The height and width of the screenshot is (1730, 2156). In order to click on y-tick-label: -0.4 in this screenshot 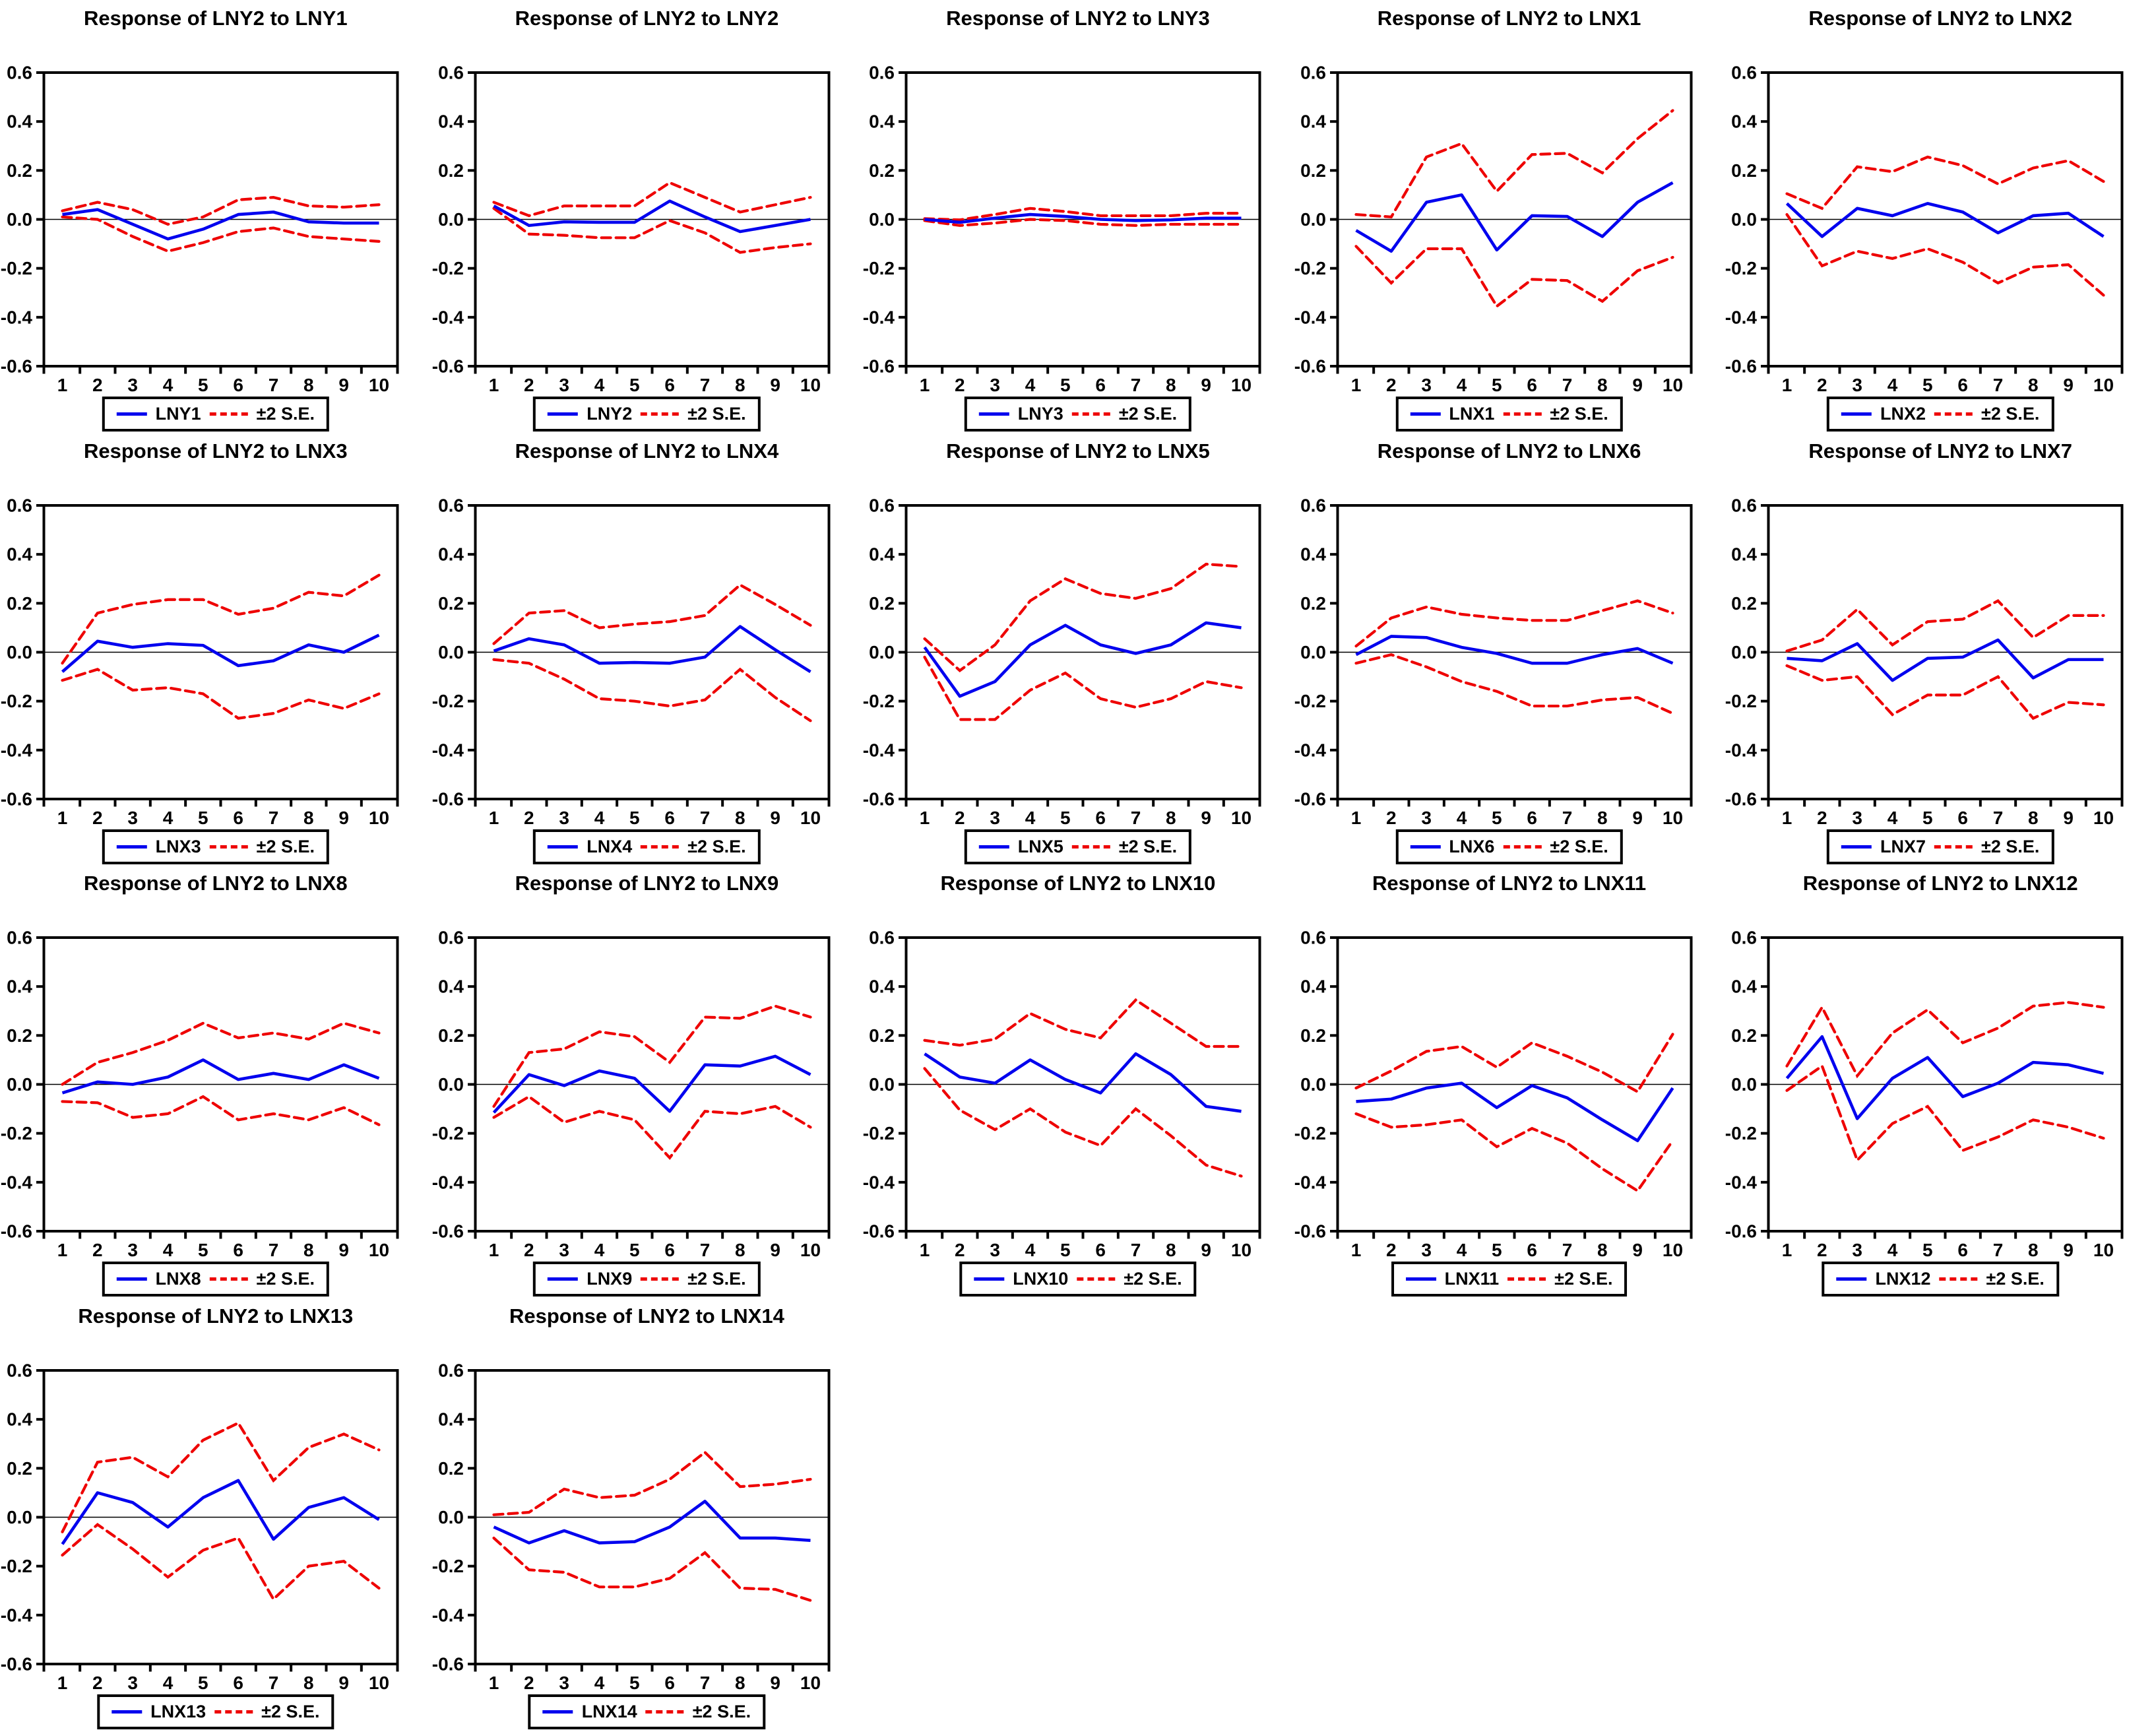, I will do `click(447, 1182)`.